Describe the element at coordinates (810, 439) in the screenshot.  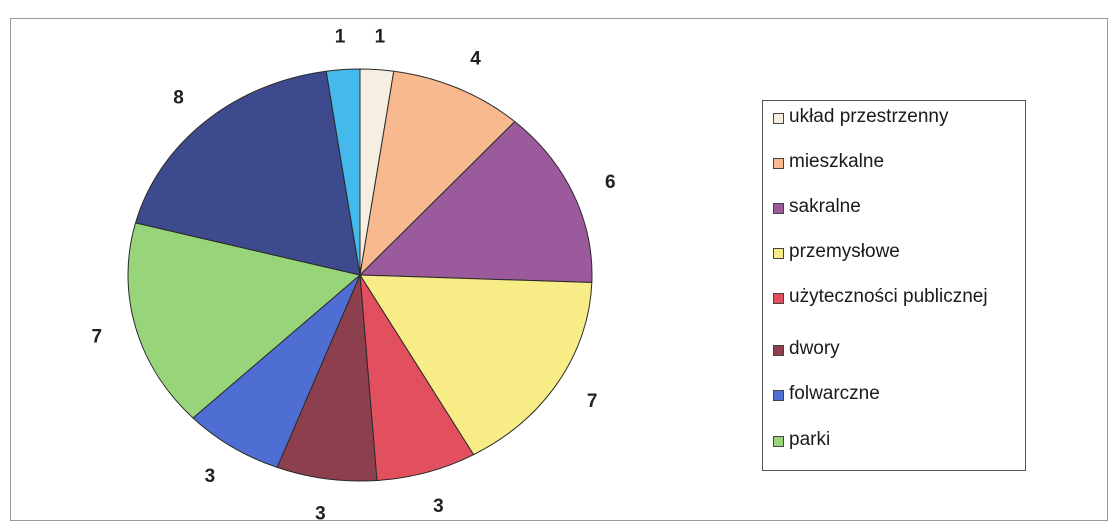
I see `legend-label: parki` at that location.